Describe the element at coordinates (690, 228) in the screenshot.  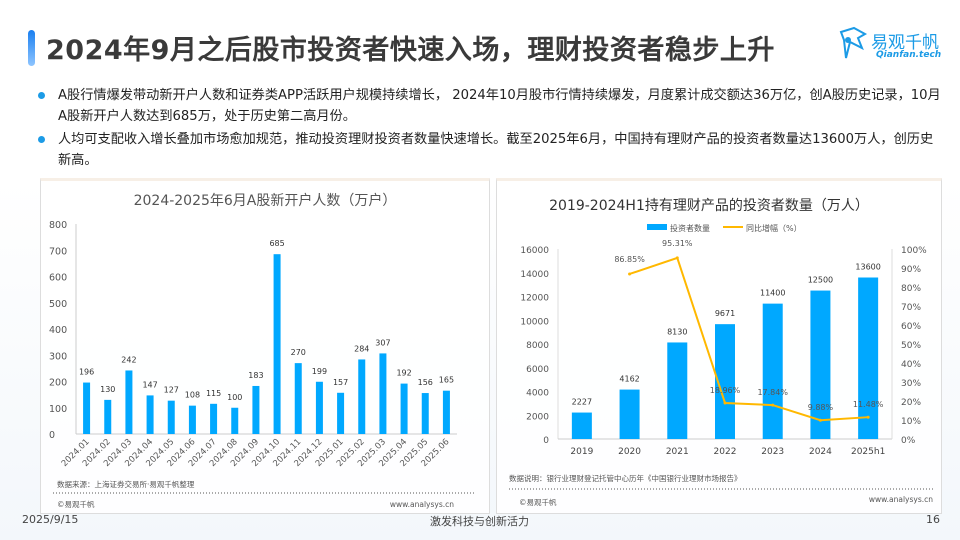
I see `legend-label: 投资者数量` at that location.